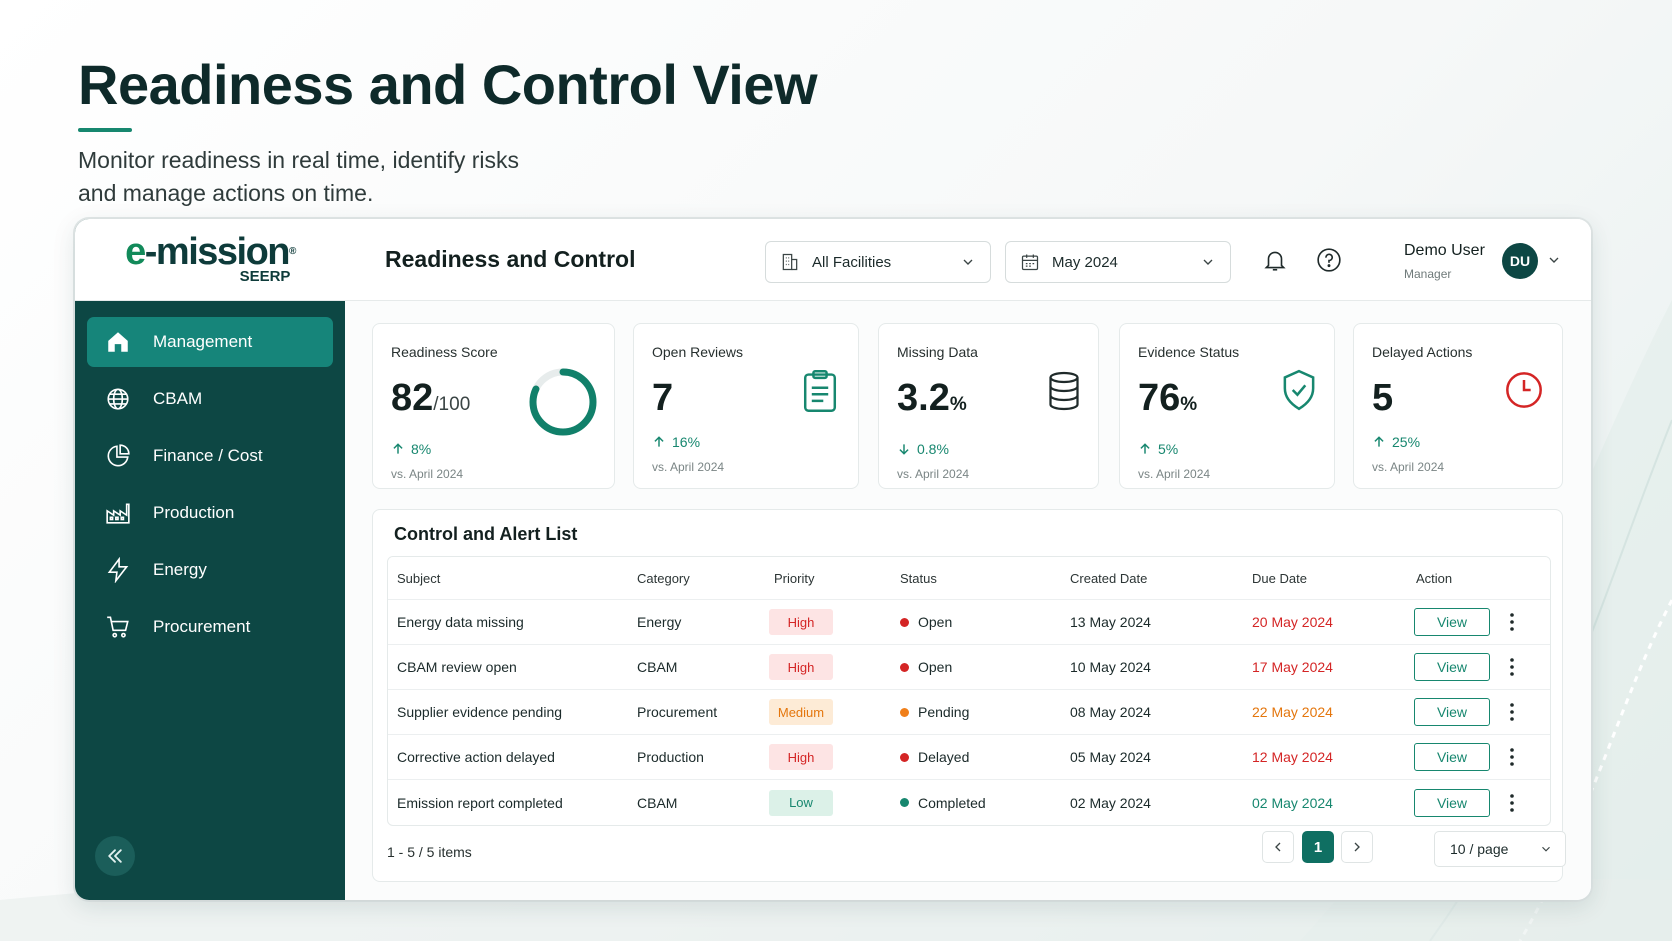  What do you see at coordinates (801, 712) in the screenshot?
I see `priority-badge: Medium` at bounding box center [801, 712].